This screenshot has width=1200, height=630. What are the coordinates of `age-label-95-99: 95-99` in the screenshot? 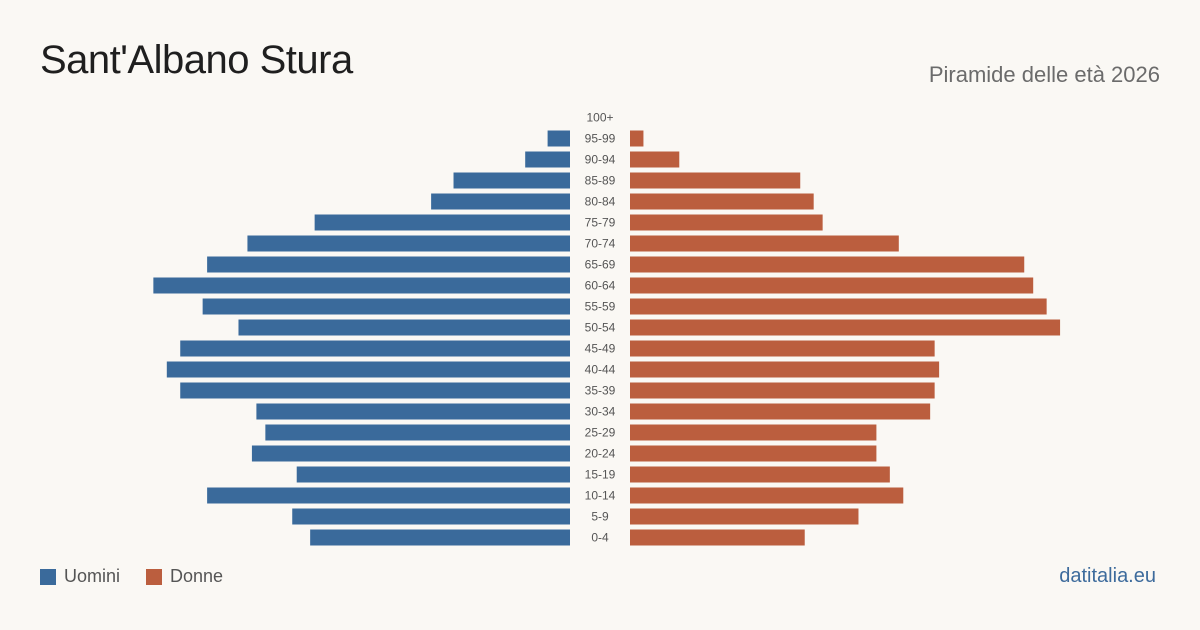 It's located at (600, 139).